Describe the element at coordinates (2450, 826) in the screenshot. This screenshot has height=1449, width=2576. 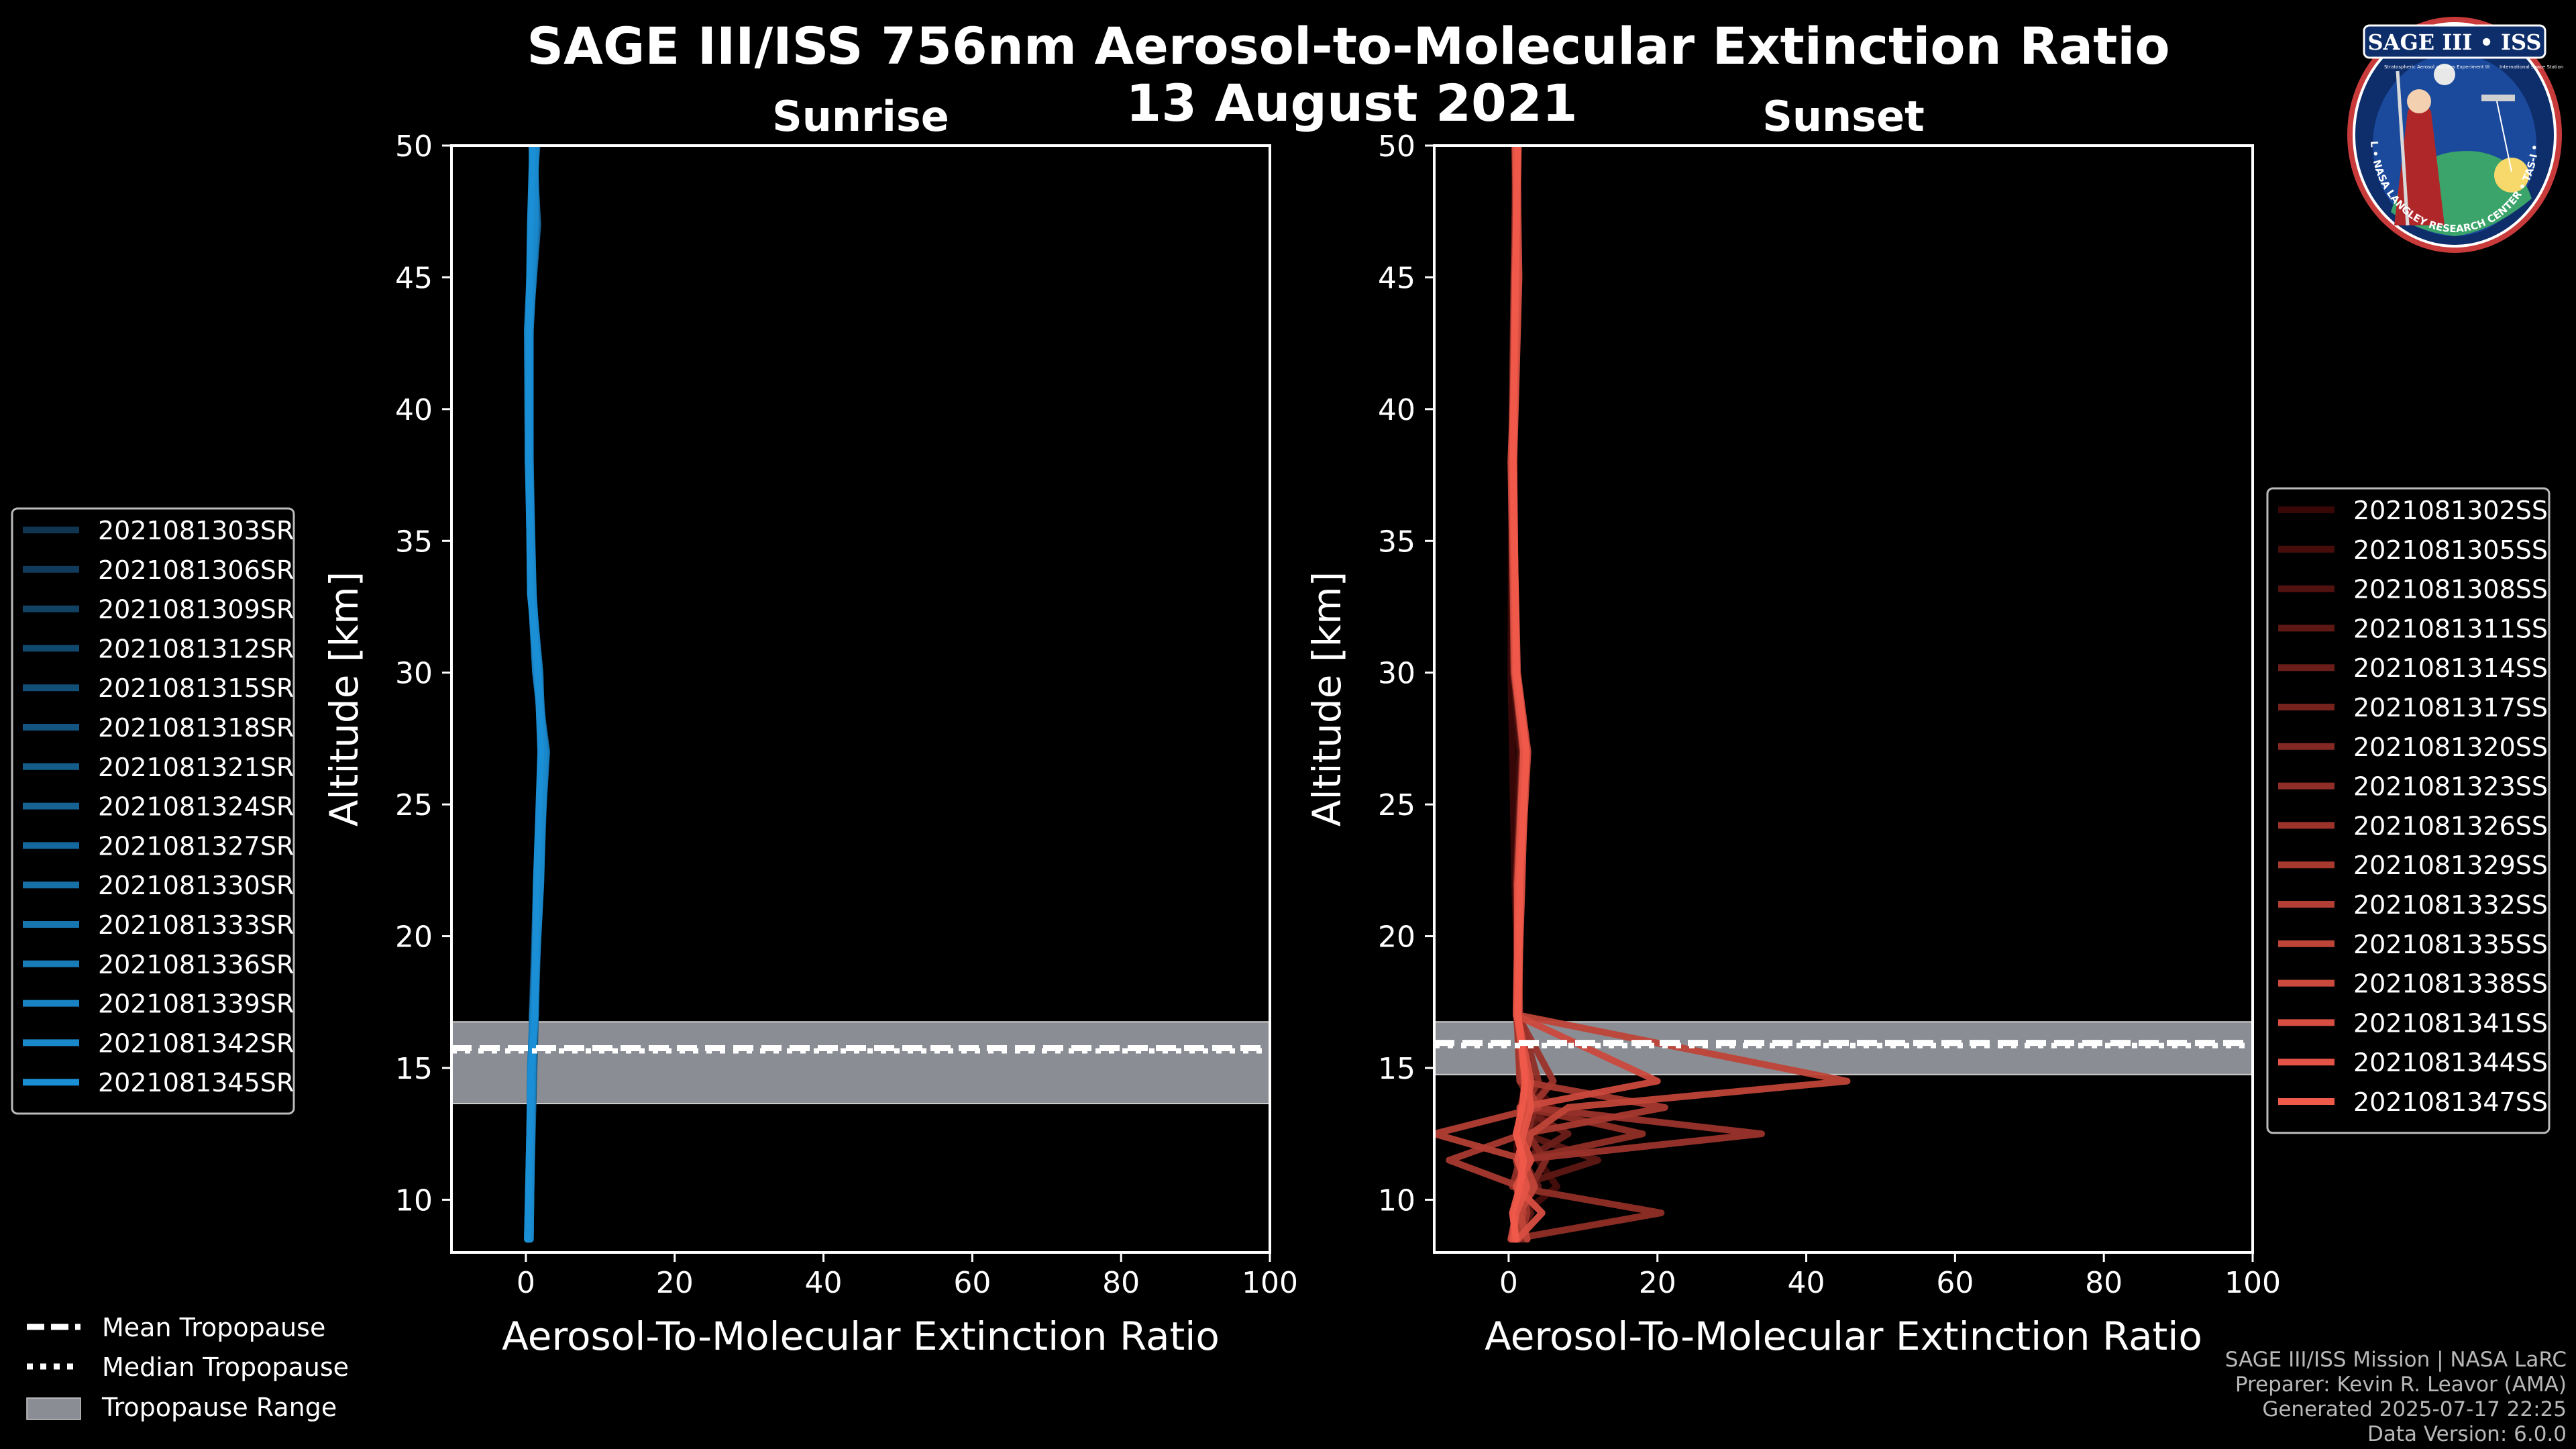
I see `legend-label-2021081326SS: 2021081326SS` at that location.